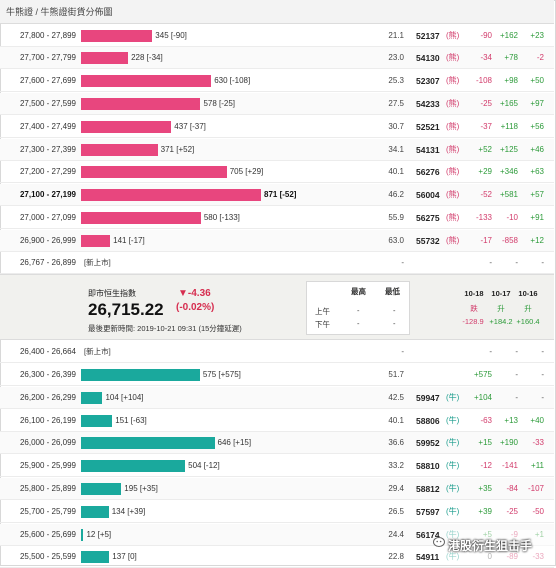  I want to click on warrant-code: 54233, so click(428, 103).